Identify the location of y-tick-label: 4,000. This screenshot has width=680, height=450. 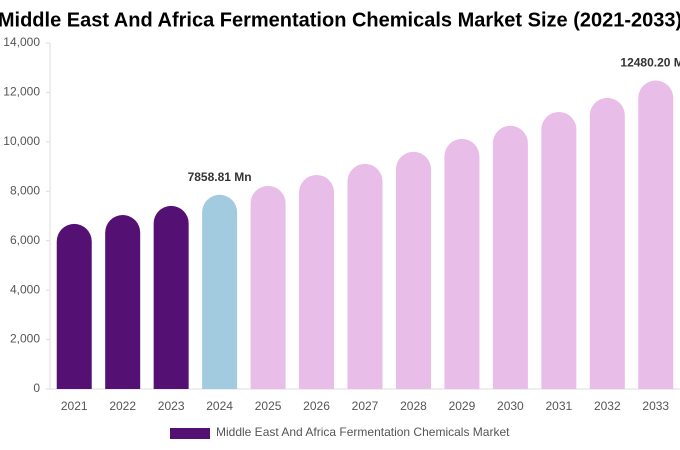
(25, 289).